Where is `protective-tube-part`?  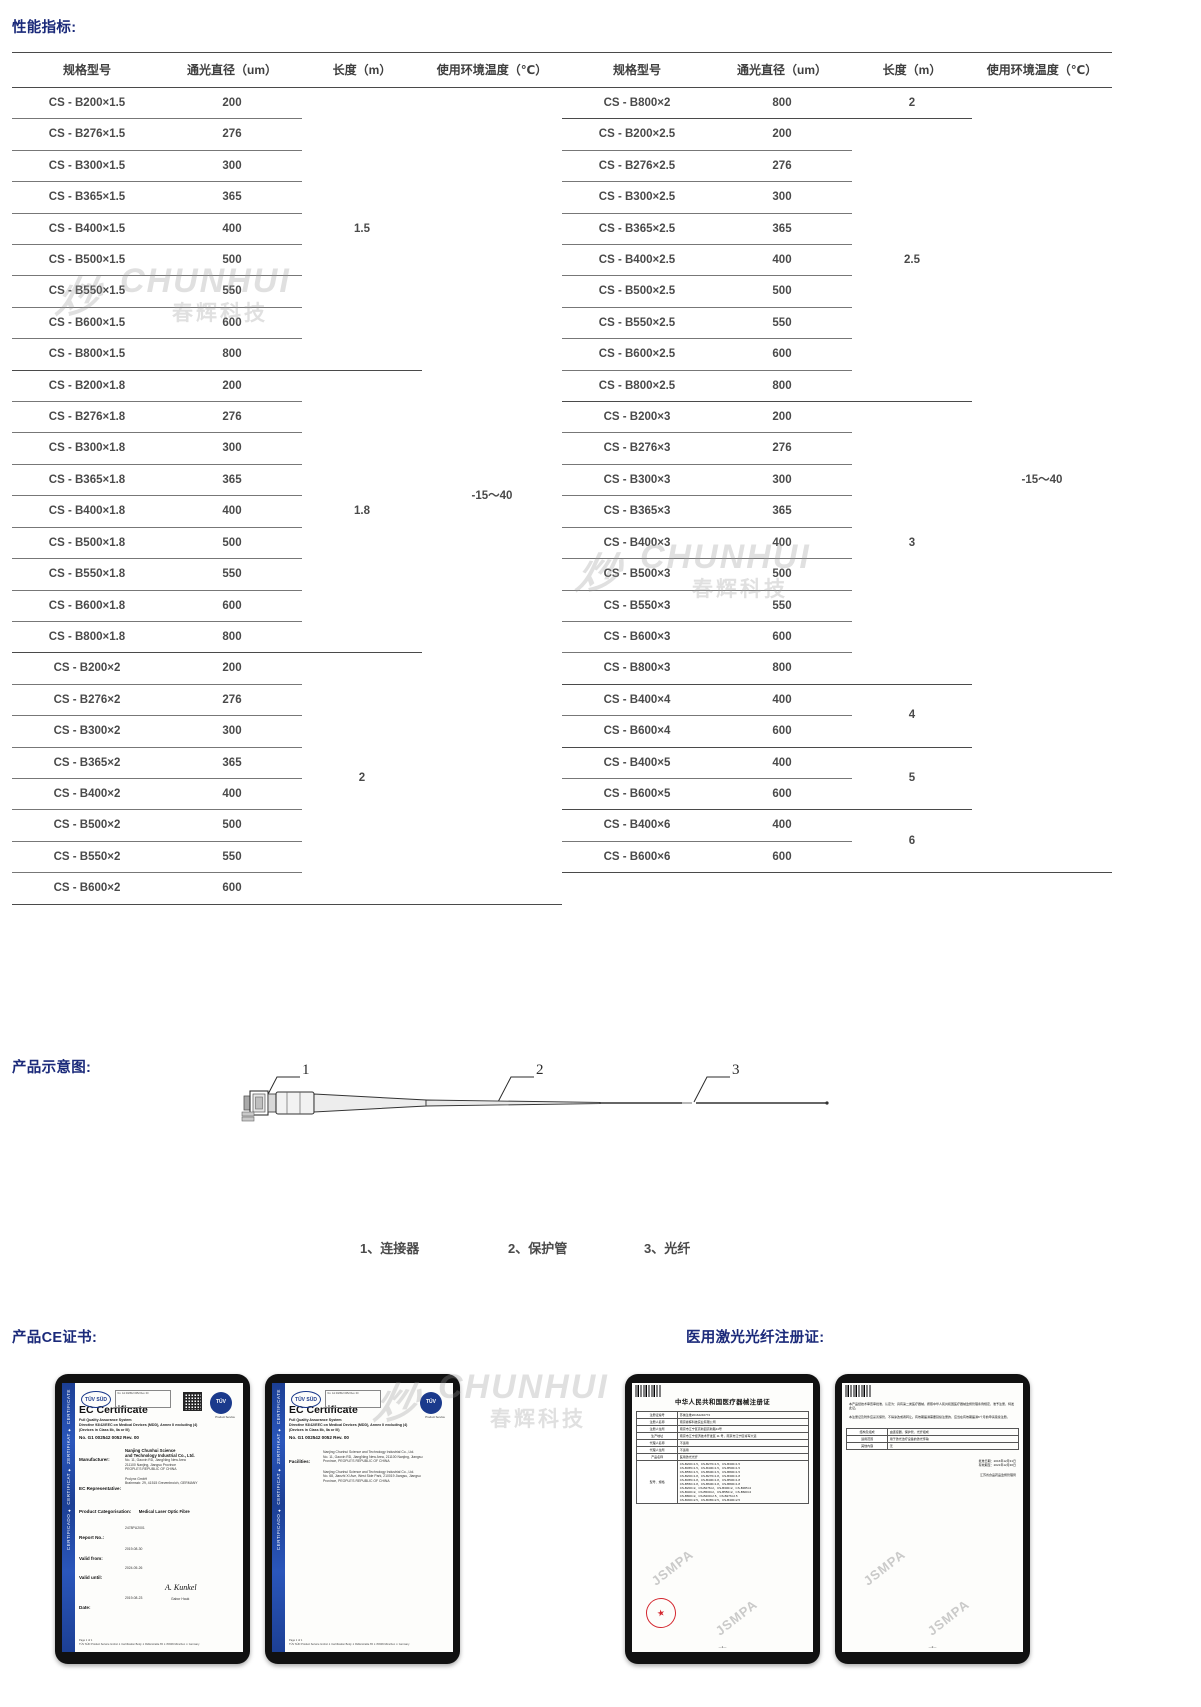 protective-tube-part is located at coordinates (553, 1103).